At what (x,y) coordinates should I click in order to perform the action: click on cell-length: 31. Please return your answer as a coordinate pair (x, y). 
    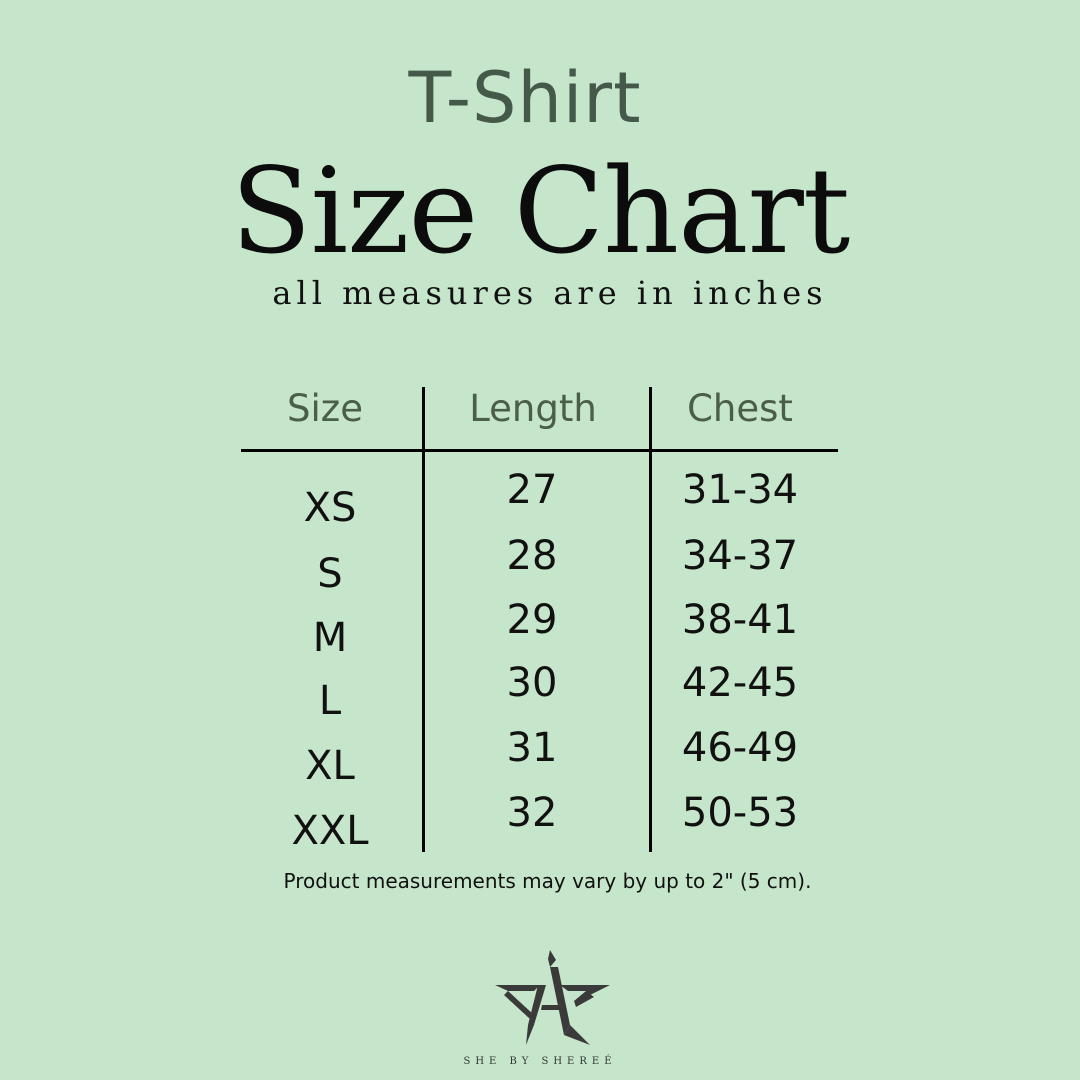
    Looking at the image, I should click on (532, 748).